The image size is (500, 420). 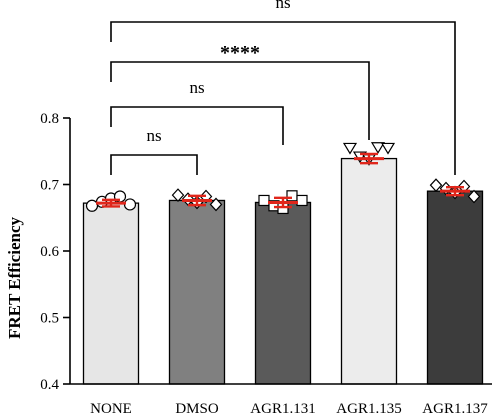 What do you see at coordinates (283, 180) in the screenshot?
I see `error-bars` at bounding box center [283, 180].